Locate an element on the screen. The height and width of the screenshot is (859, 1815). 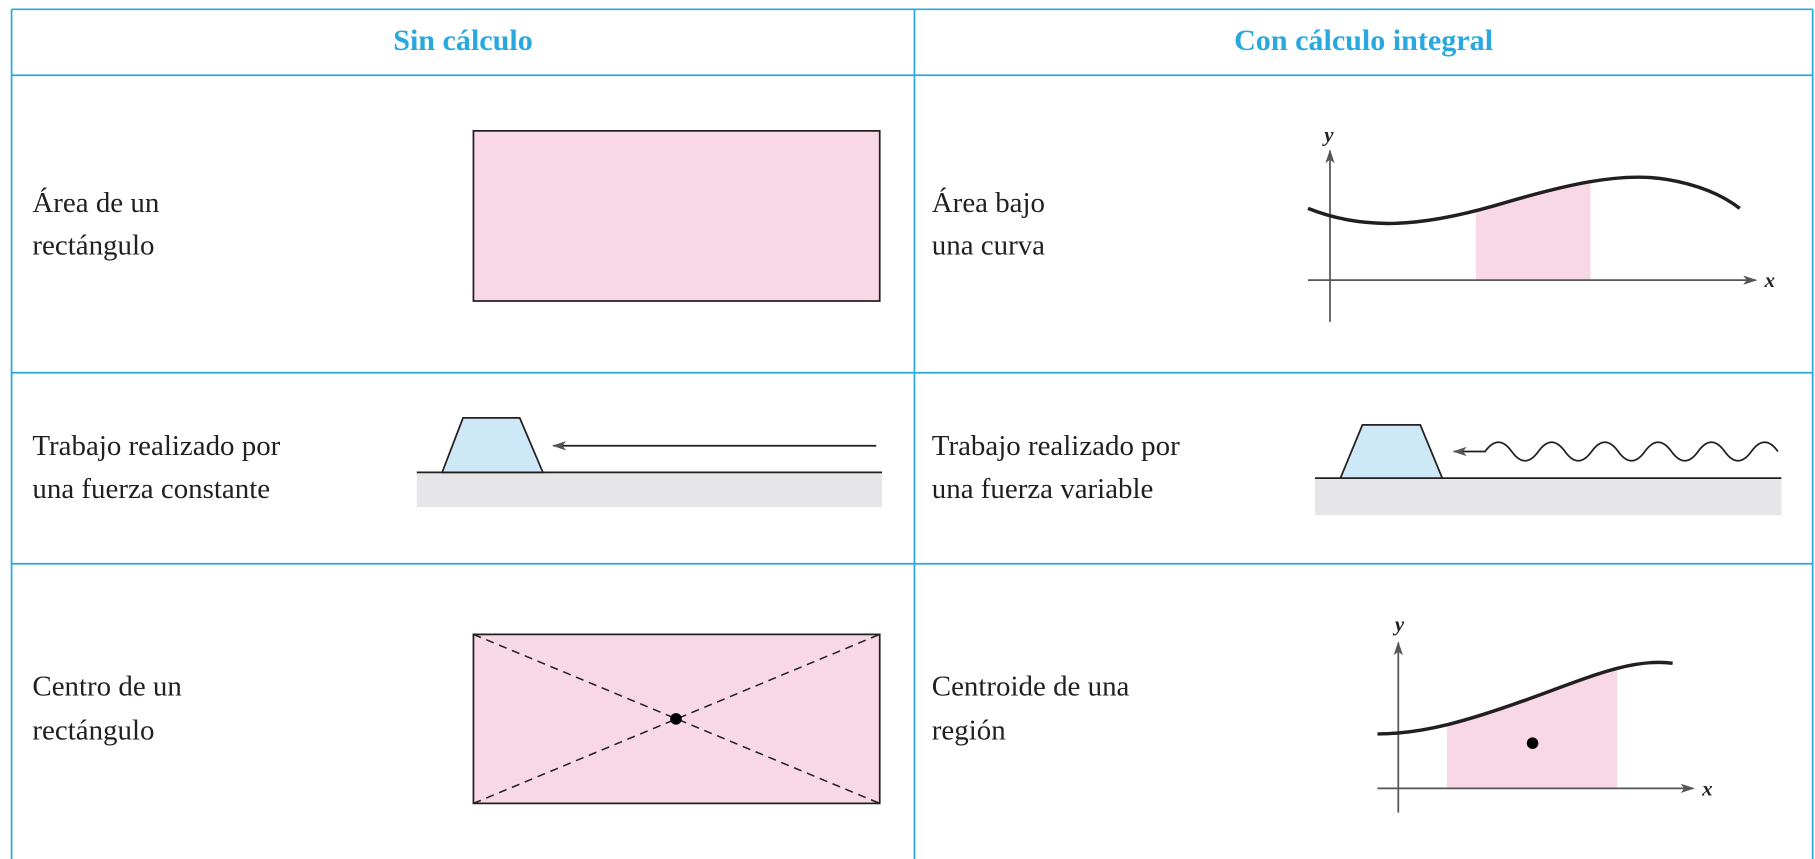
cell-text: una fuerza variable is located at coordinates (1043, 489).